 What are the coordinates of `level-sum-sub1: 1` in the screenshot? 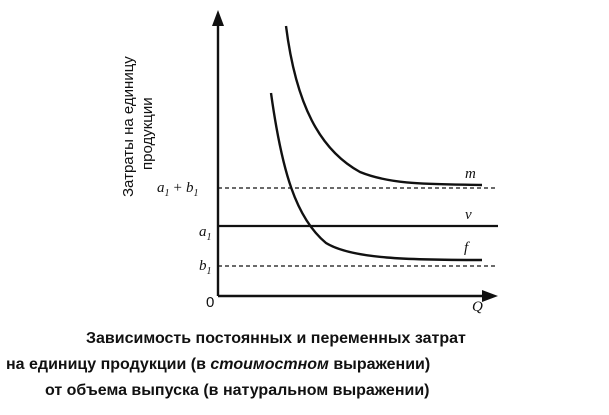 It's located at (167, 193).